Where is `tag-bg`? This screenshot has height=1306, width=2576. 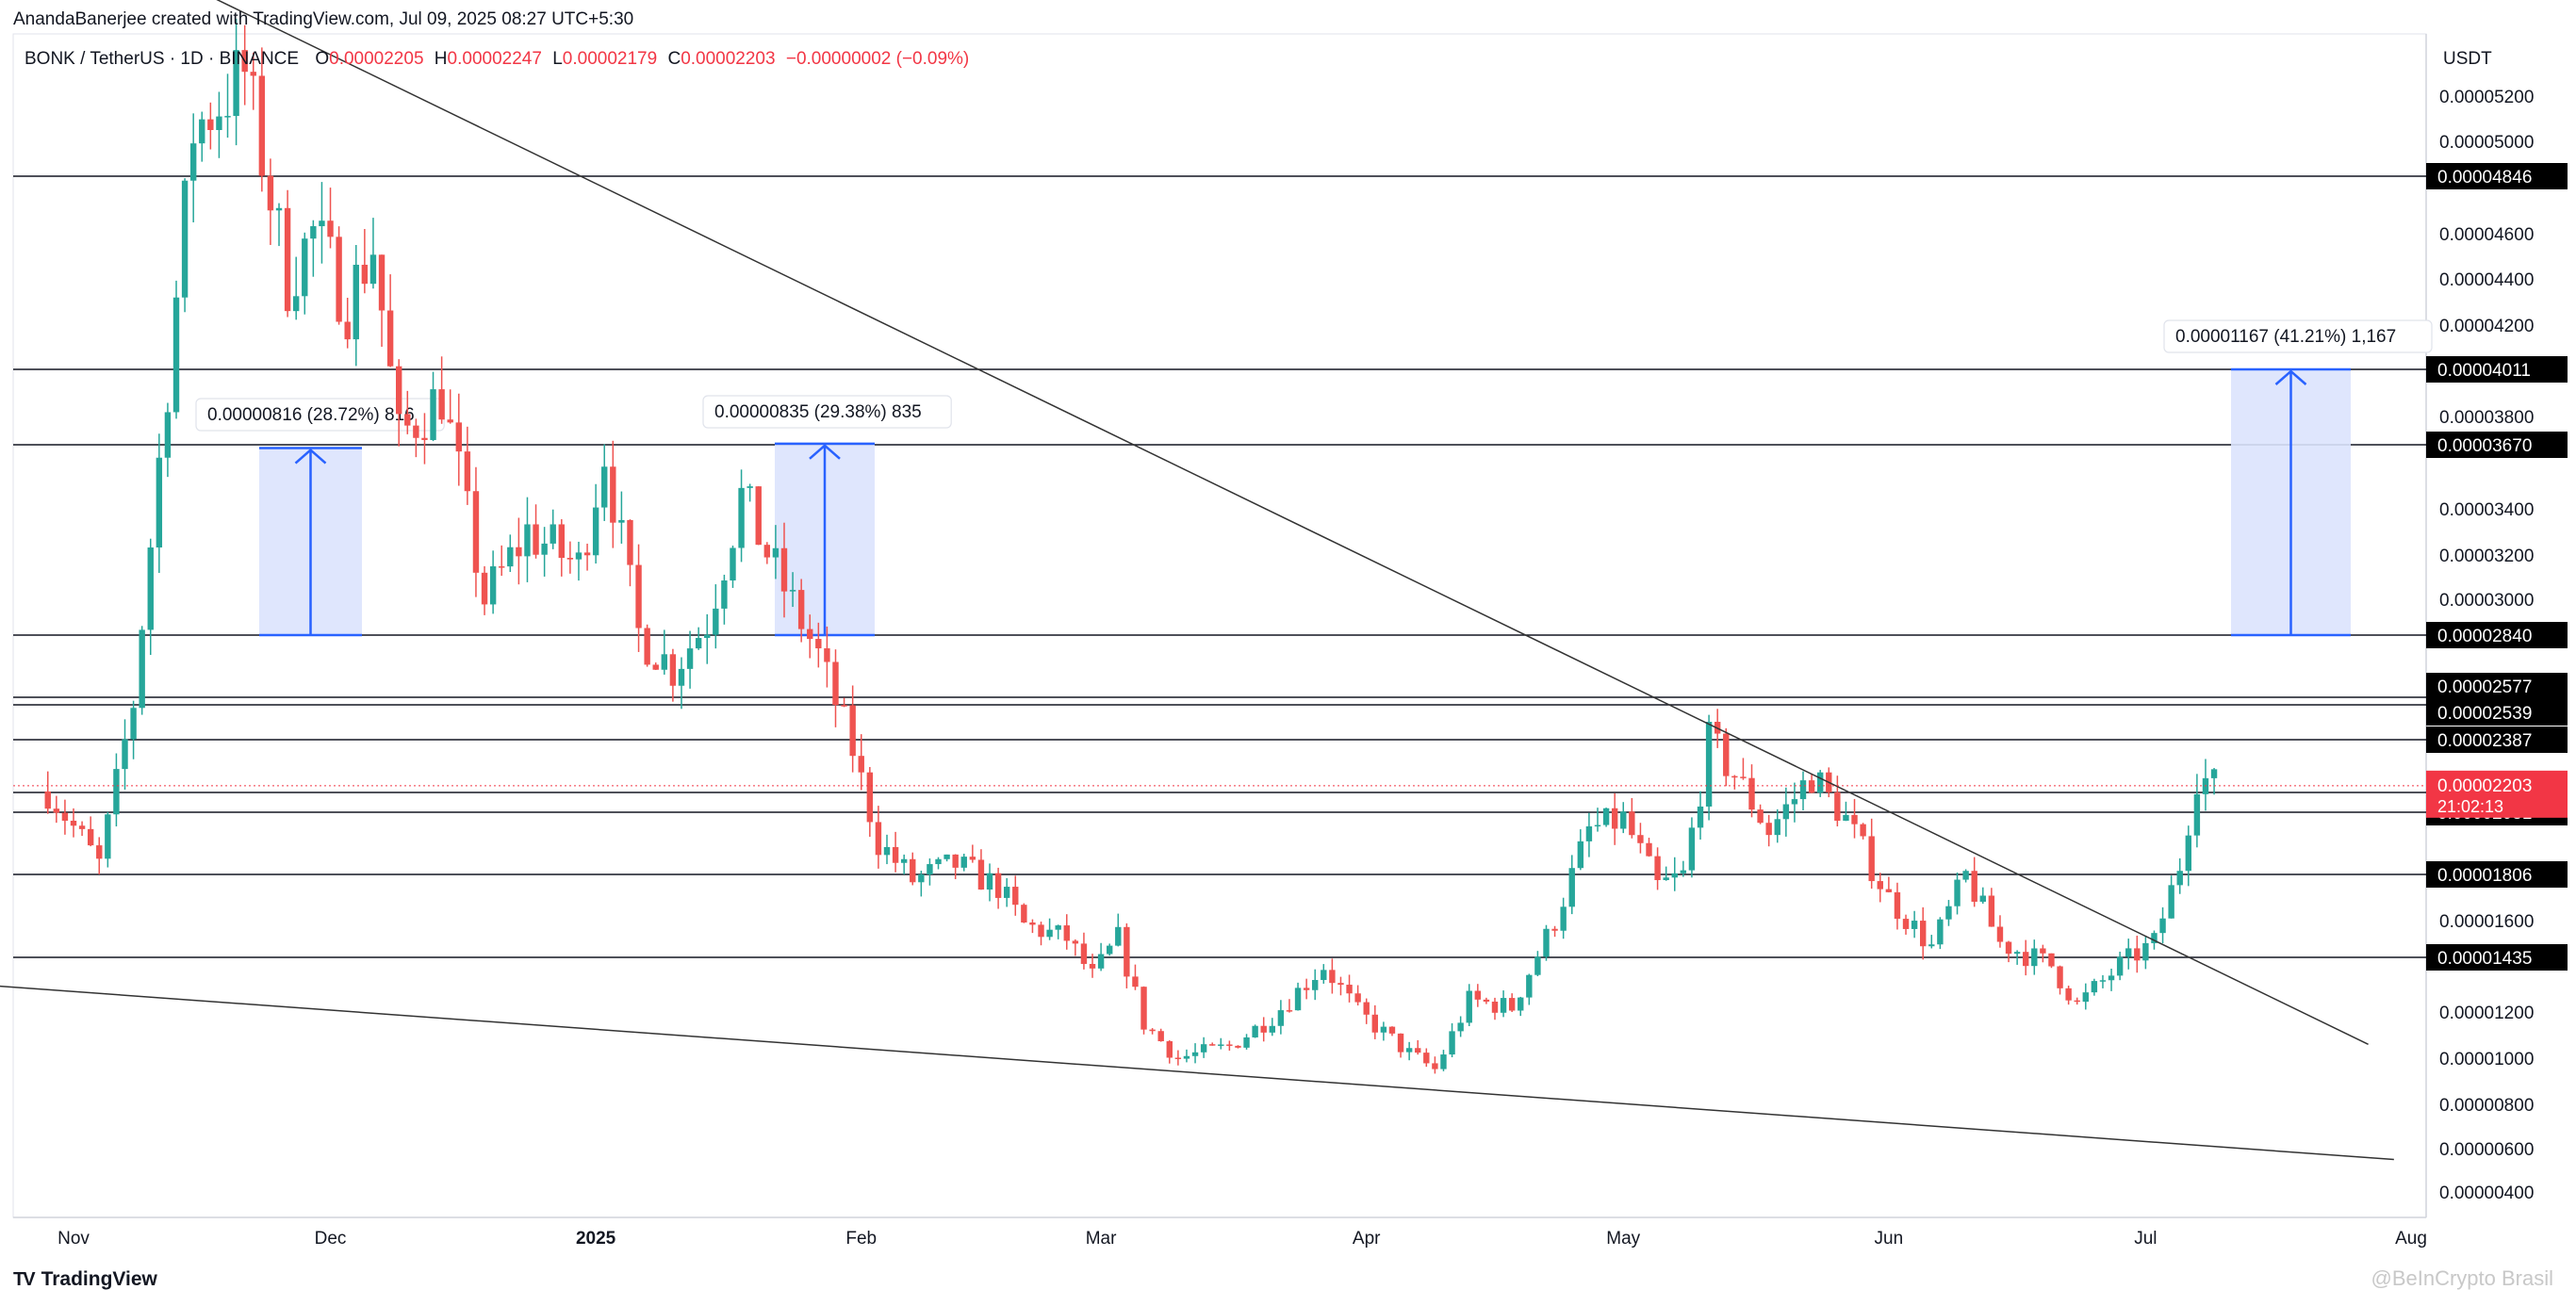
tag-bg is located at coordinates (2497, 445).